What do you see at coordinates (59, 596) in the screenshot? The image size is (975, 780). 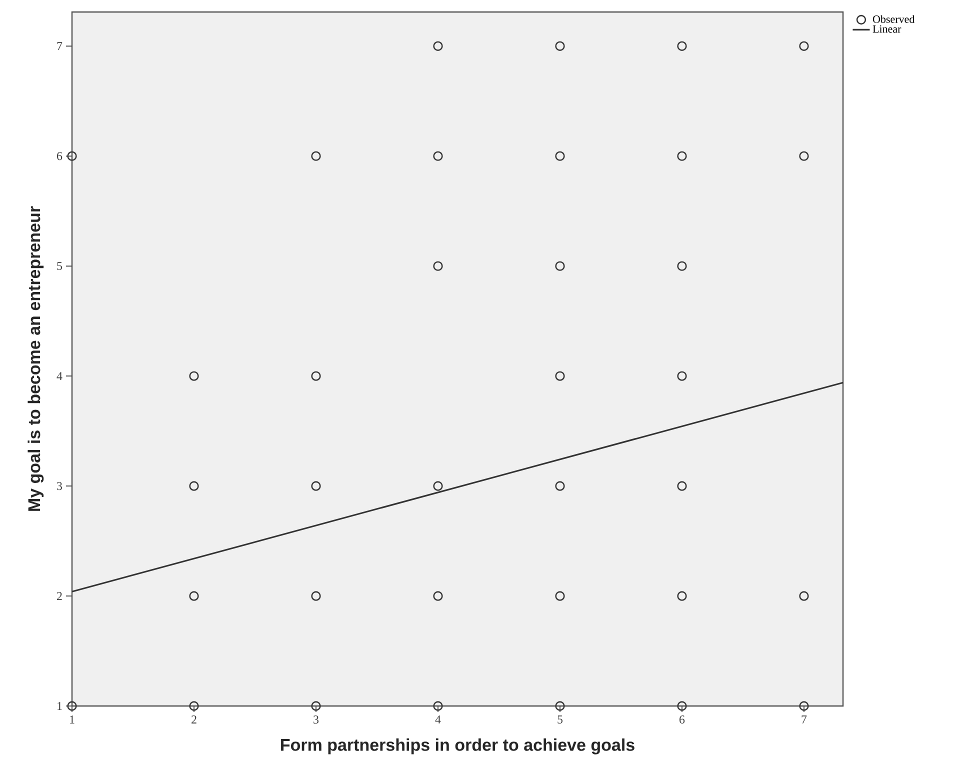 I see `y-tick-label: 2` at bounding box center [59, 596].